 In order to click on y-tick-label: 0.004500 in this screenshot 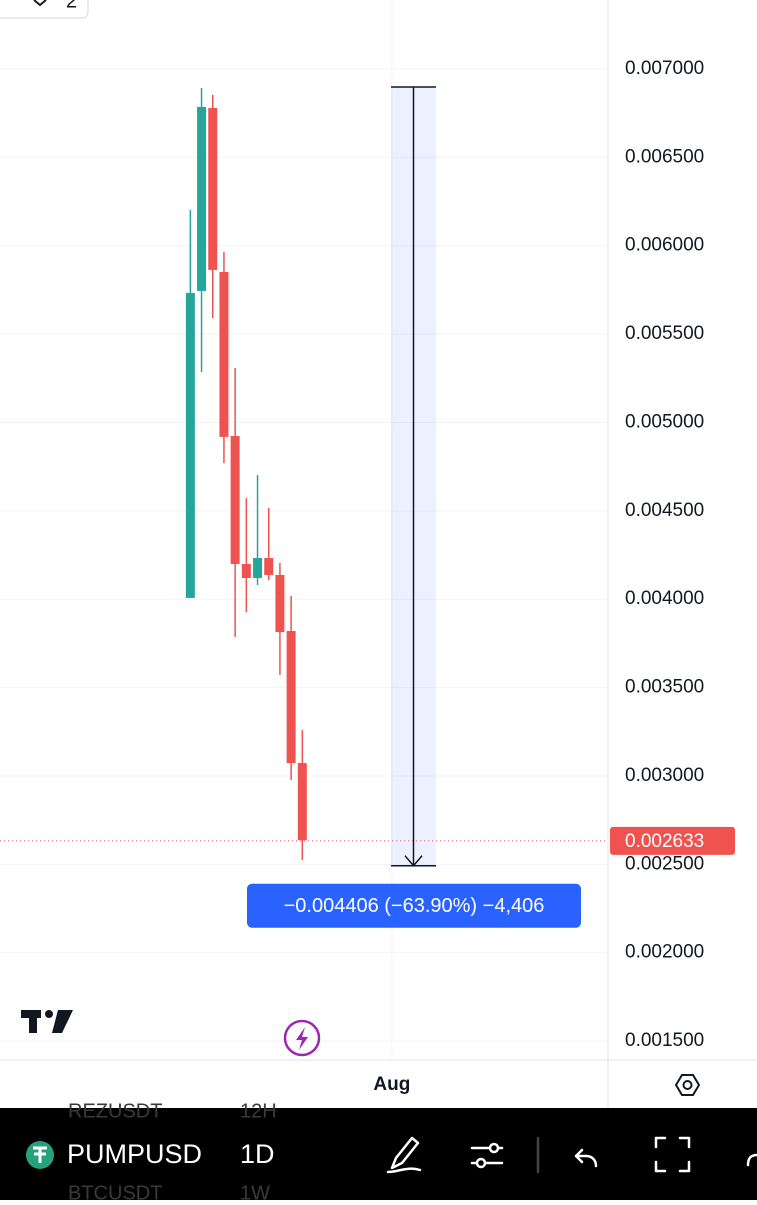, I will do `click(664, 510)`.